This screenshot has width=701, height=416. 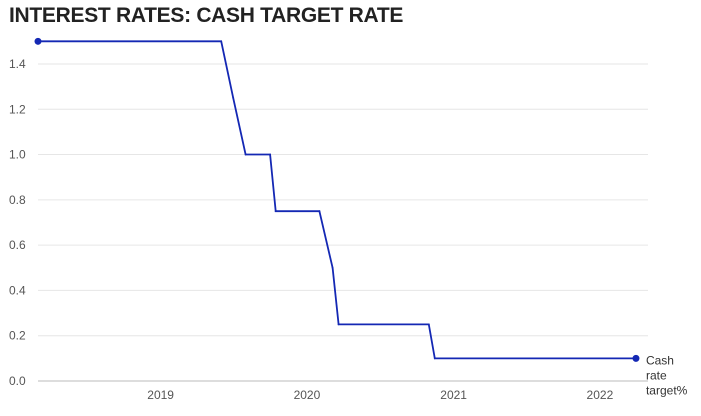 What do you see at coordinates (17, 200) in the screenshot?
I see `y-tick-label: 0.8` at bounding box center [17, 200].